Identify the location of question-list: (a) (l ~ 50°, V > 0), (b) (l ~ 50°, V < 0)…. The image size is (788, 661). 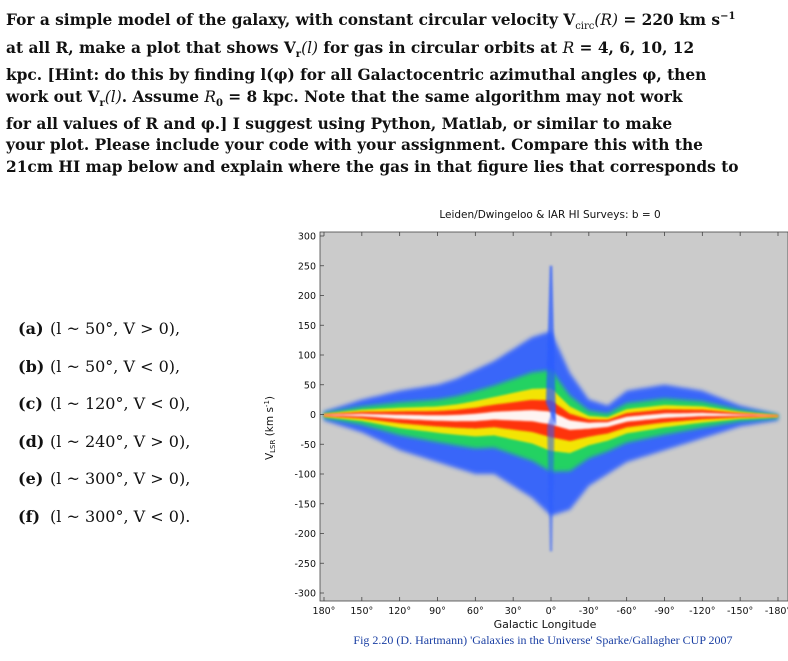
(104, 430).